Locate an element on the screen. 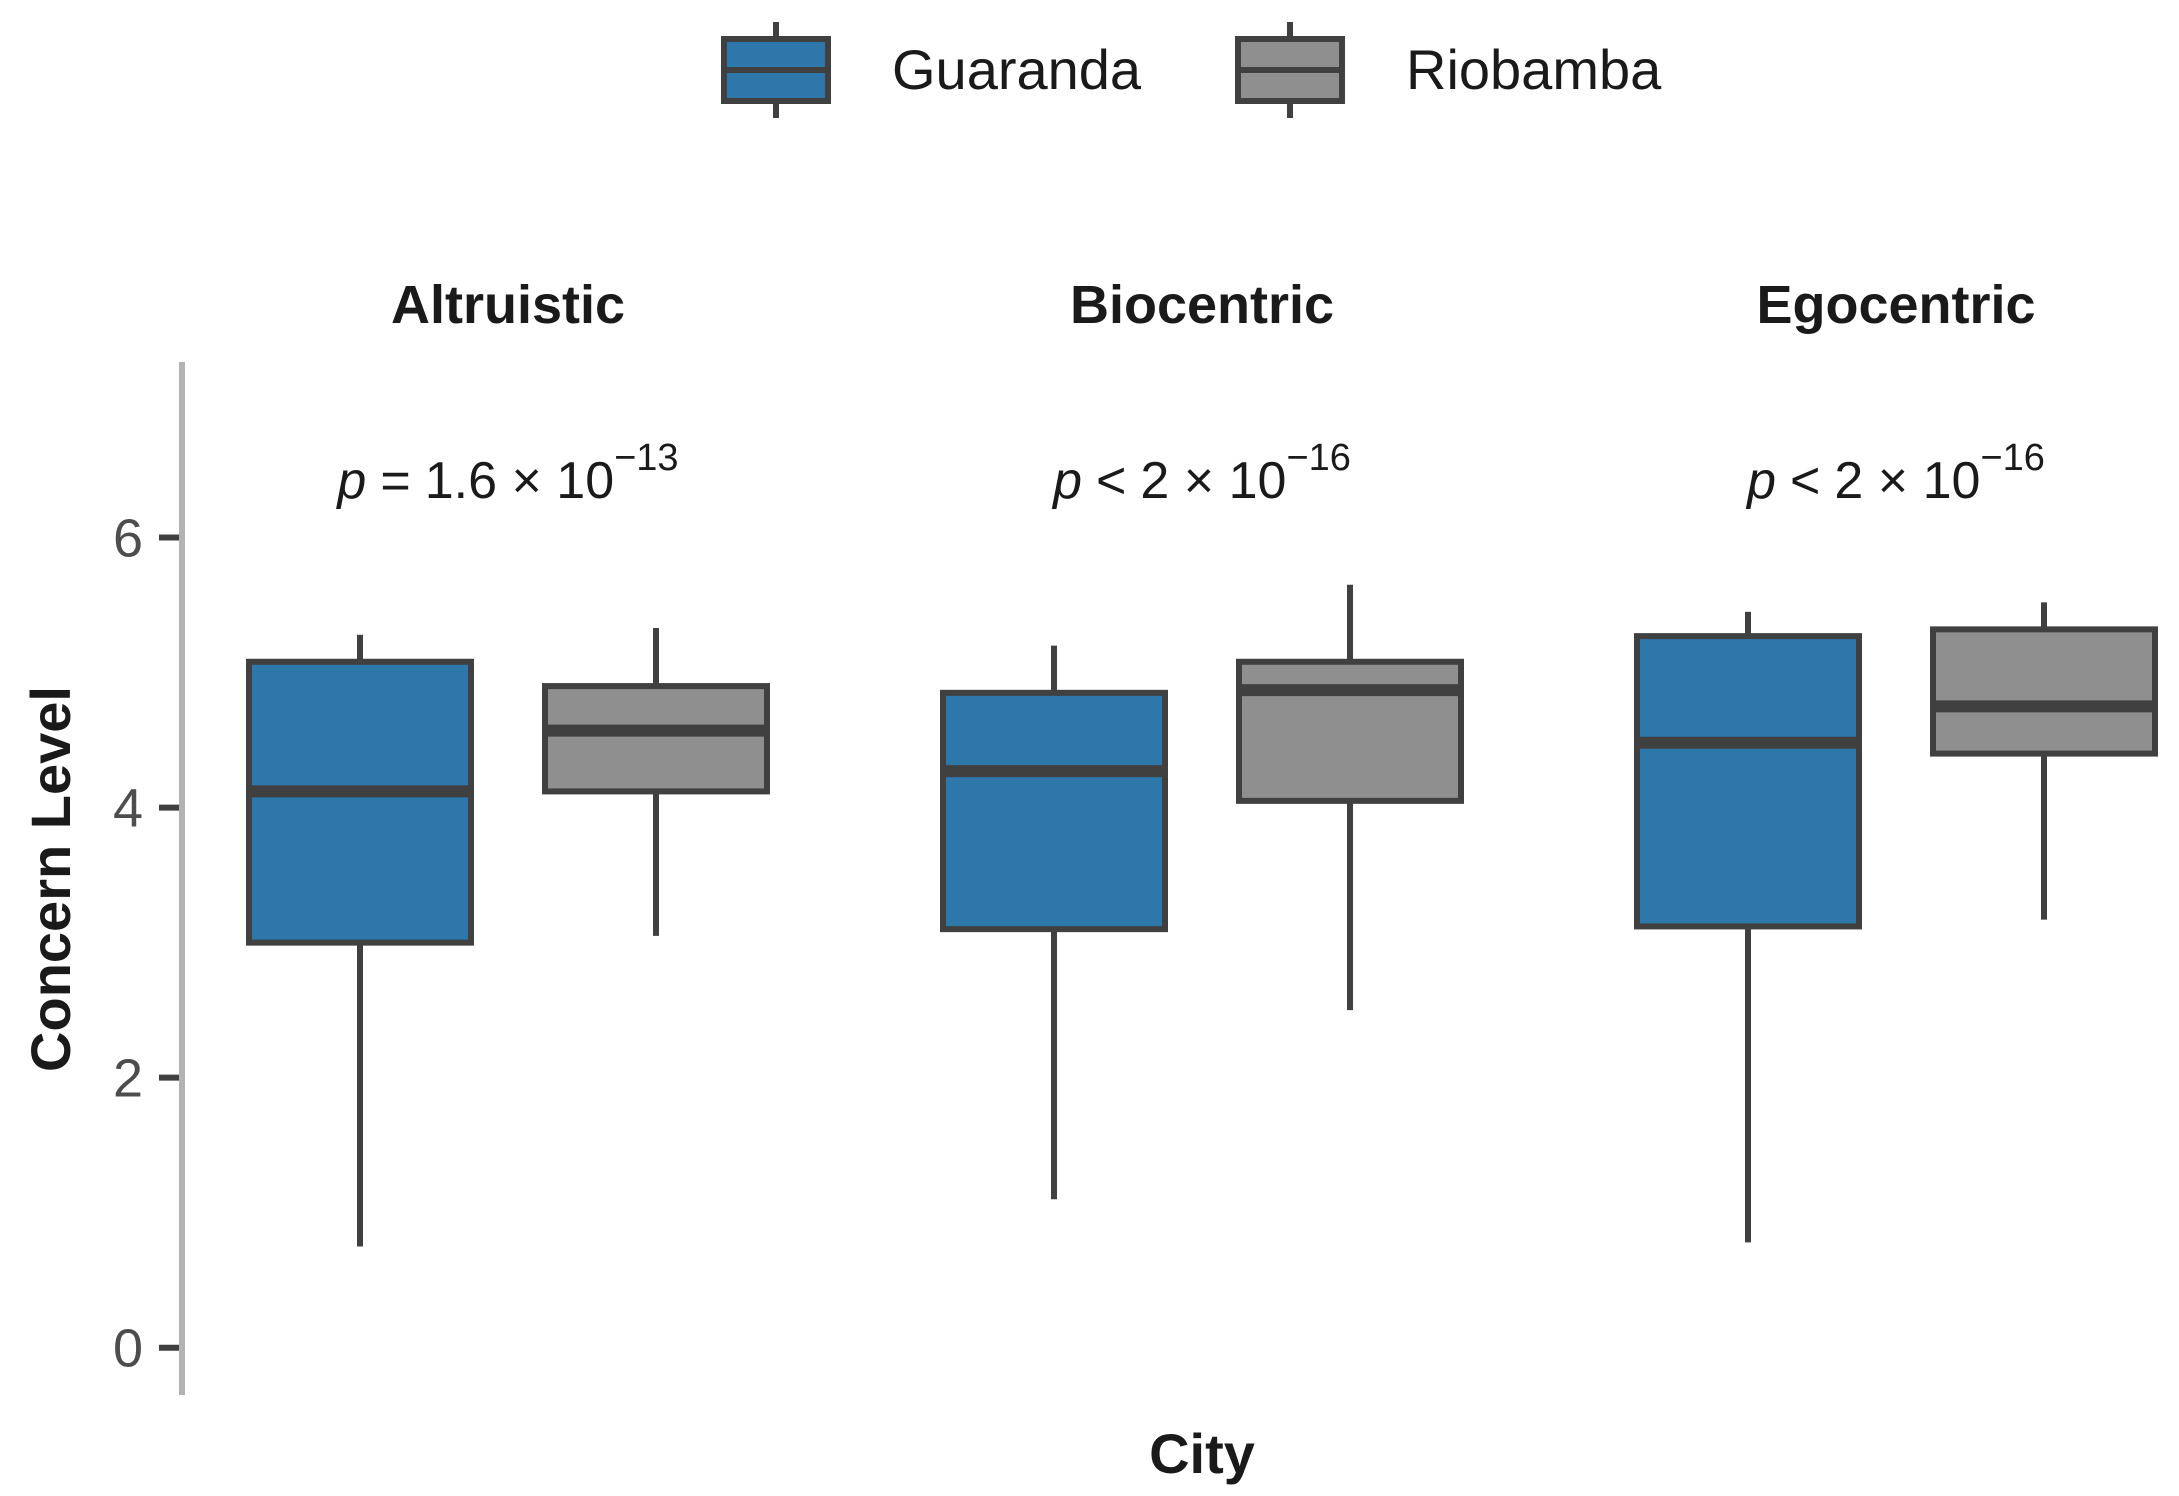  y-tick-label: 2 is located at coordinates (128, 1079).